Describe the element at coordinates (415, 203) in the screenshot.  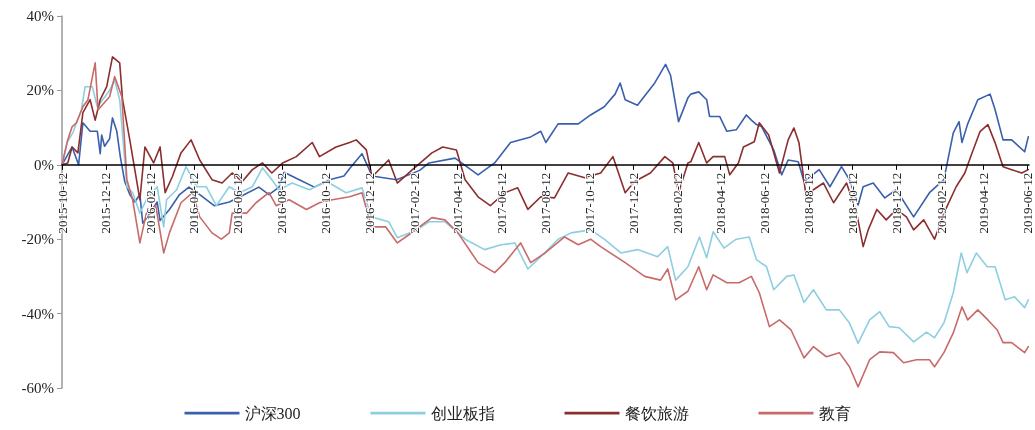
I see `x-tick-label: 2017-02-12` at that location.